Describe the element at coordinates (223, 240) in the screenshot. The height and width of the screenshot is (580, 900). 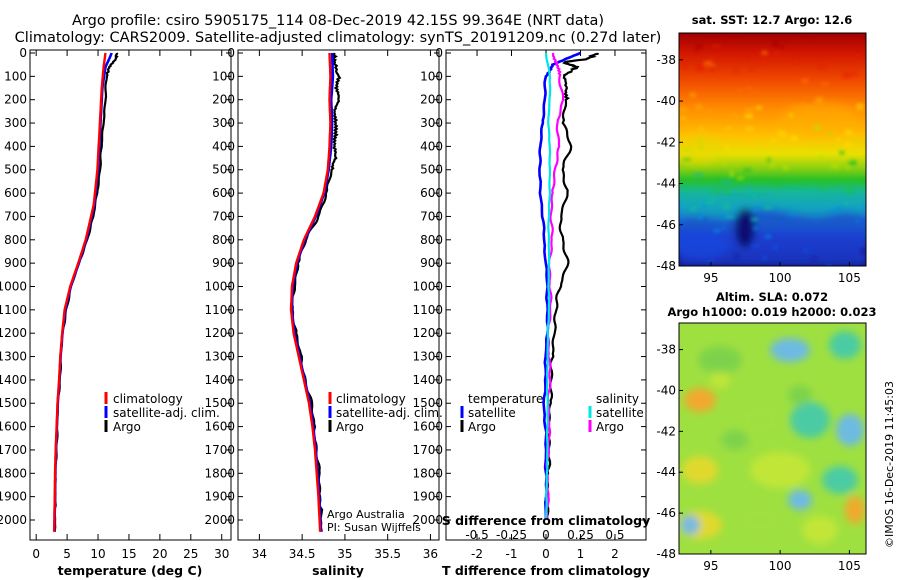
I see `depth-tick-label: 800` at that location.